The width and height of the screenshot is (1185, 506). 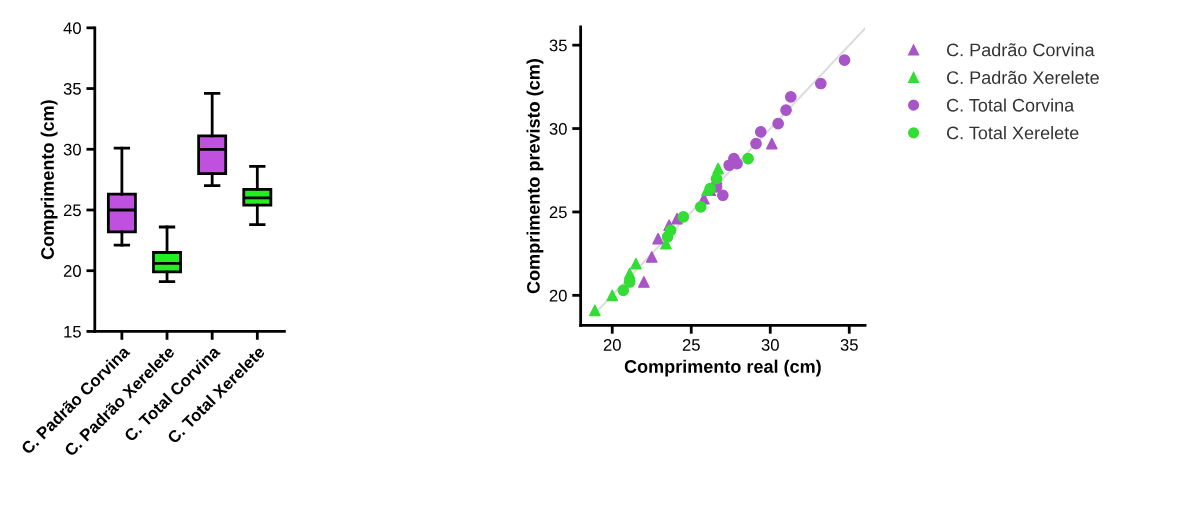 What do you see at coordinates (1010, 105) in the screenshot?
I see `legend-label: C. Total Corvina` at bounding box center [1010, 105].